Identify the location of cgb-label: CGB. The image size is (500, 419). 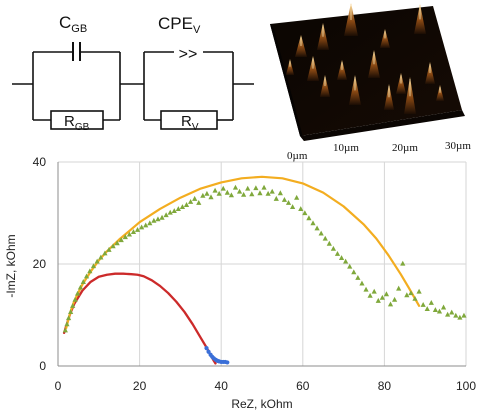
(73, 24).